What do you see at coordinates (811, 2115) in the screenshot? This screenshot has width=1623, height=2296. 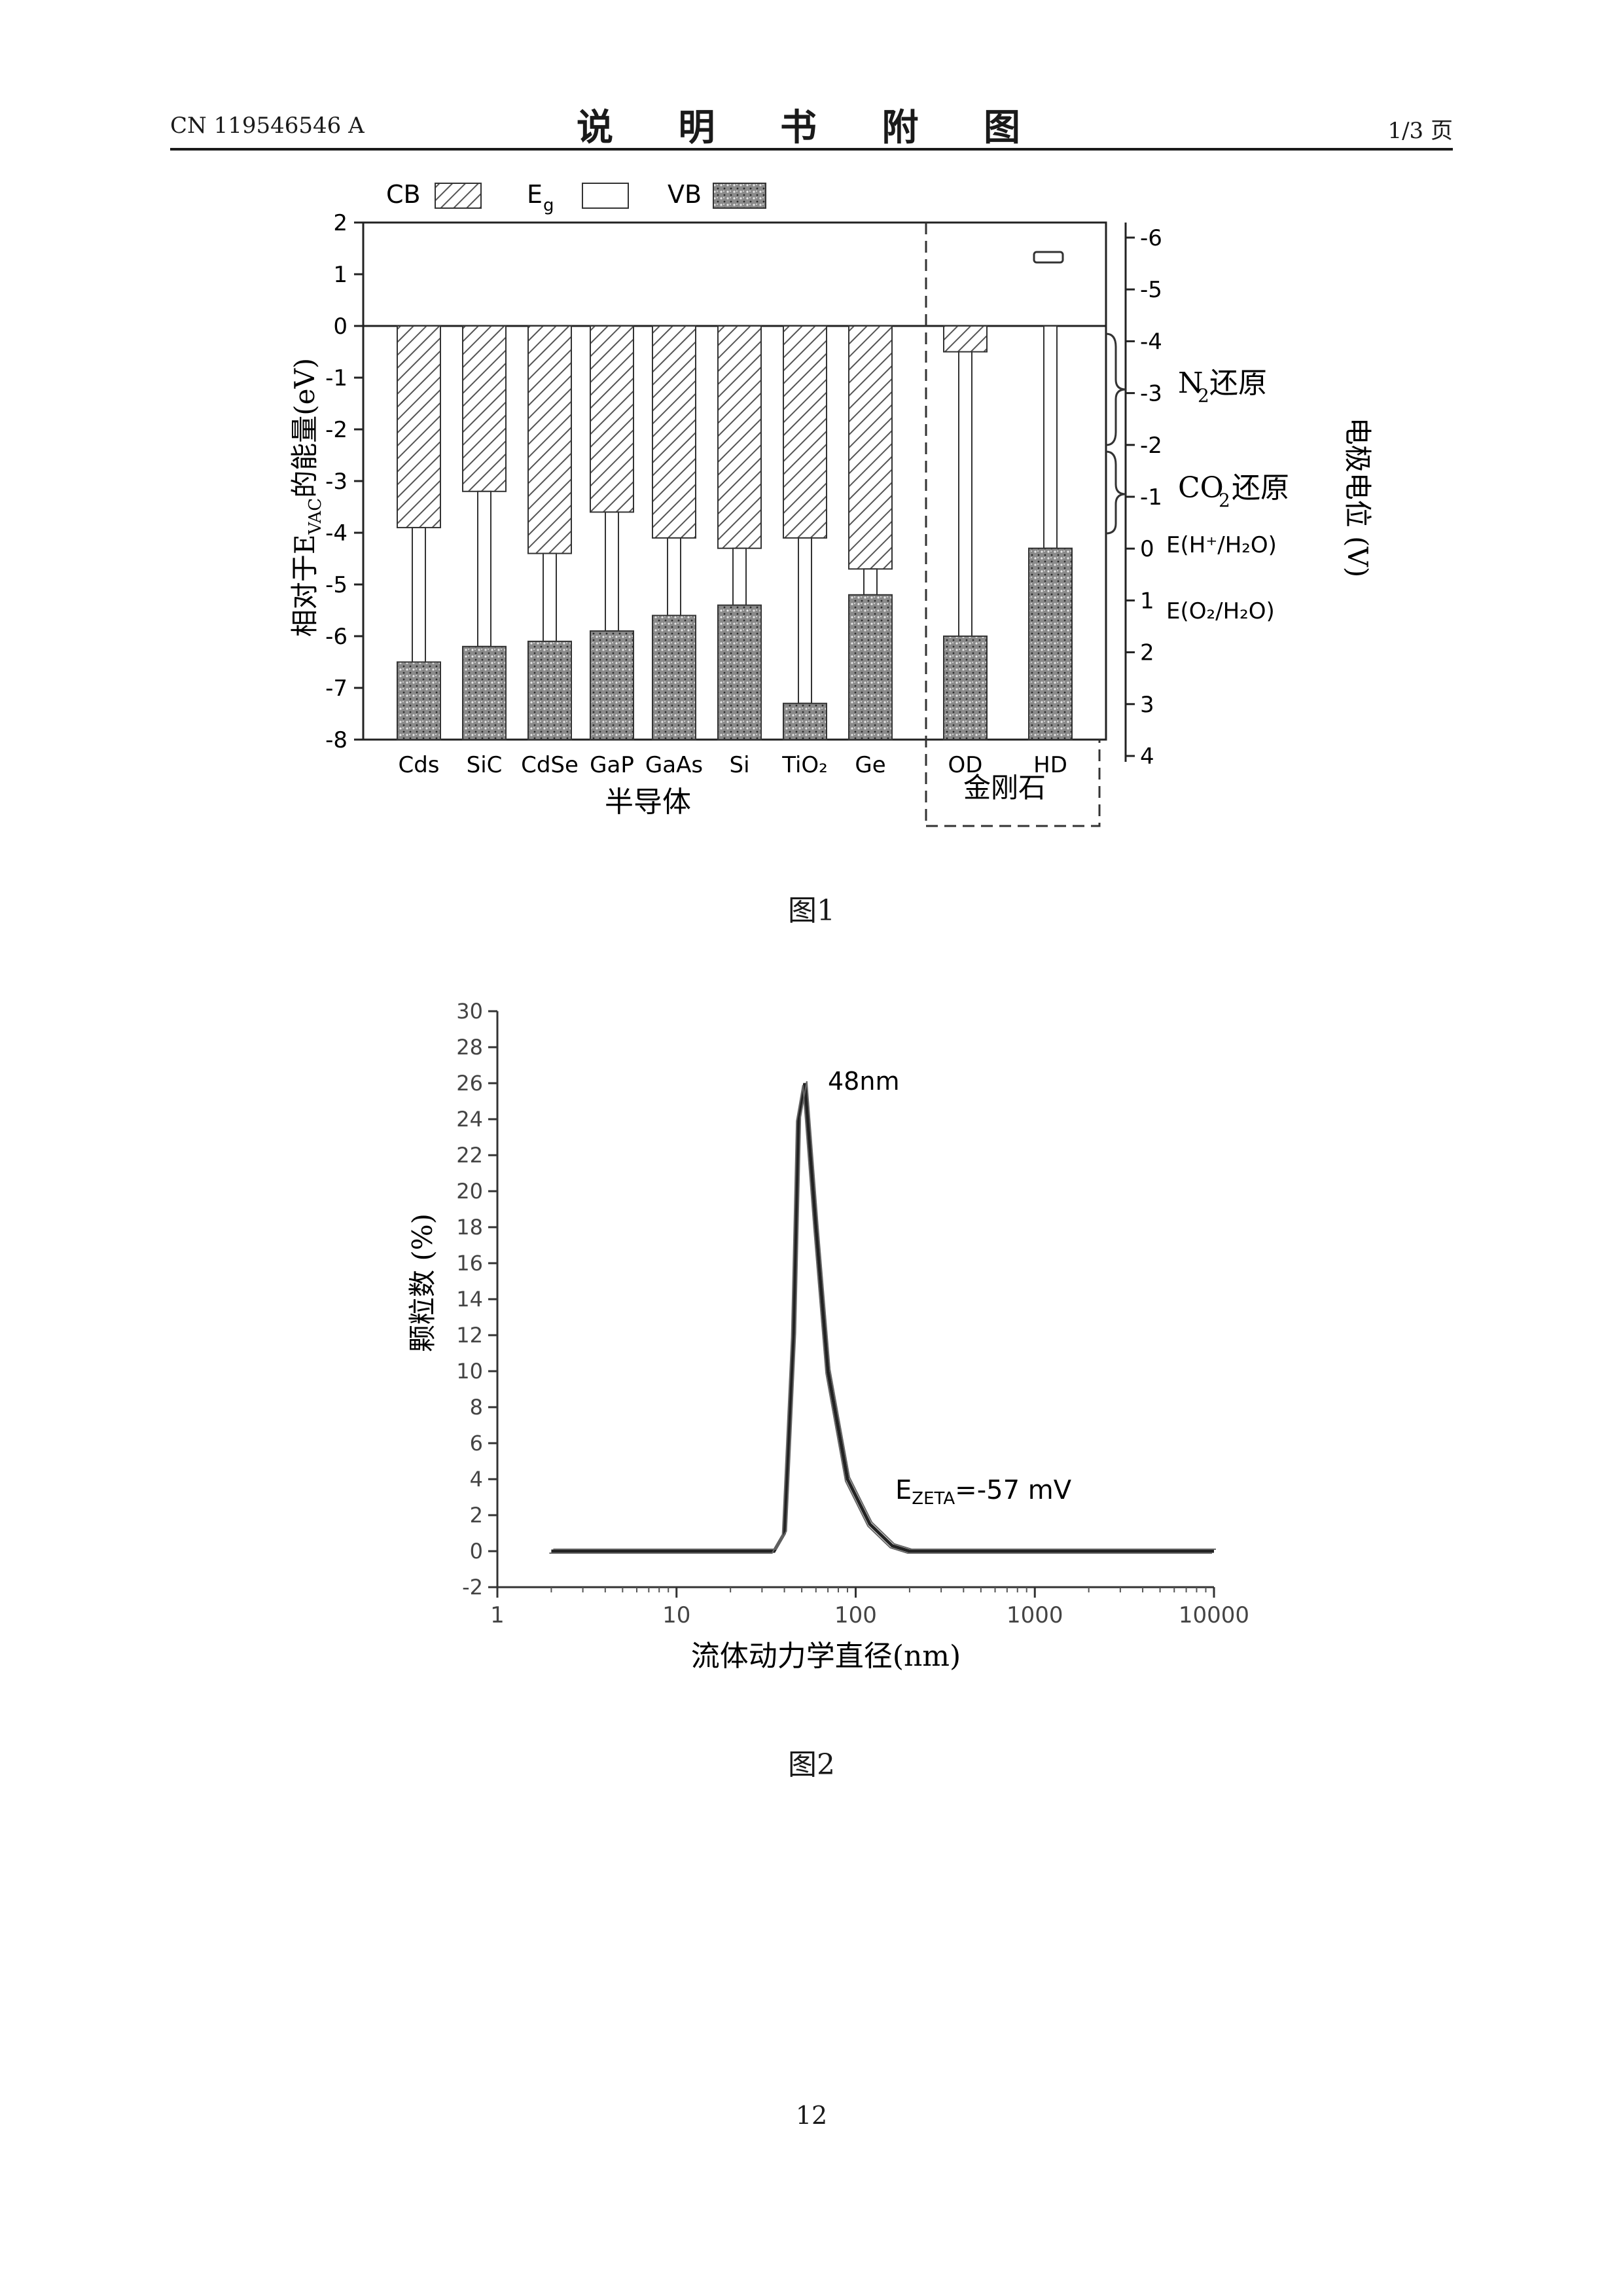 I see `page-number: 12` at bounding box center [811, 2115].